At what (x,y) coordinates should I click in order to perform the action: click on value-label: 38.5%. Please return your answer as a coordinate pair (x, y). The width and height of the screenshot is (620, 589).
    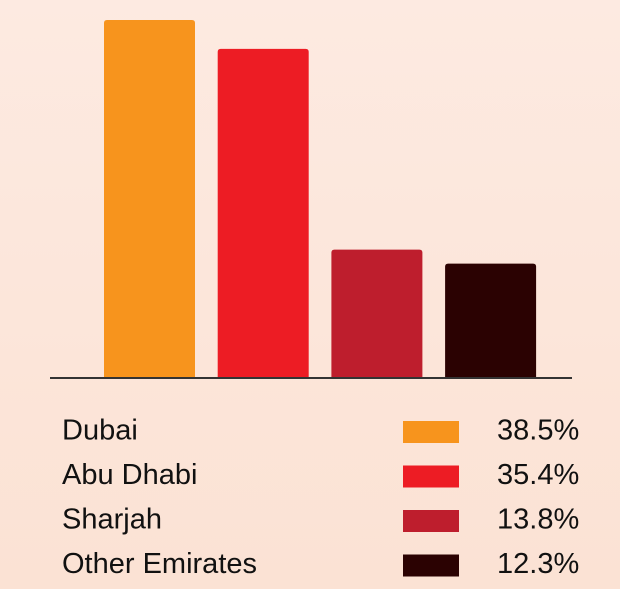
    Looking at the image, I should click on (538, 431).